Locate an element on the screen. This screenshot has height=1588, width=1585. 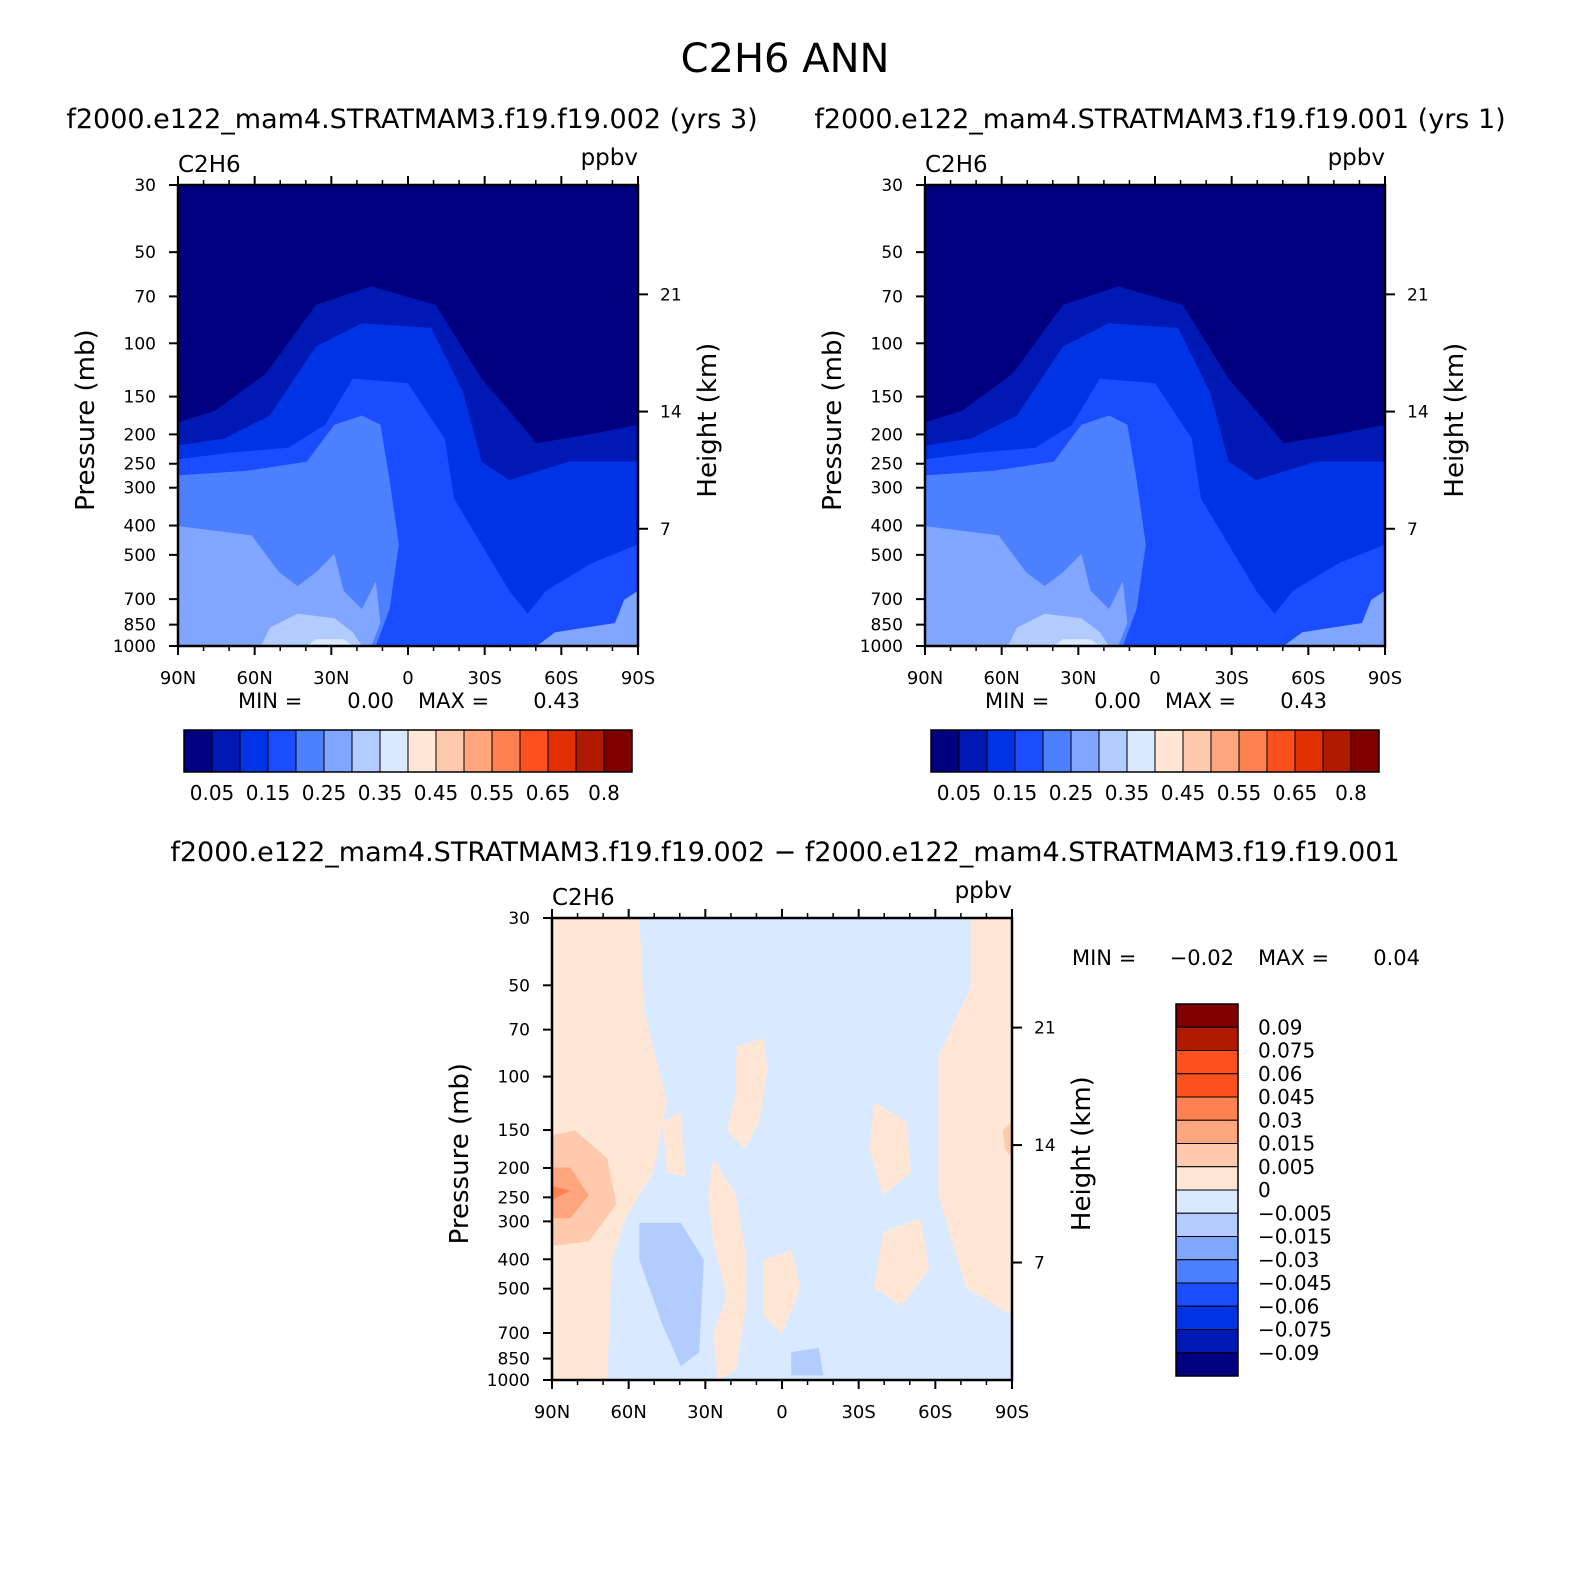
colorbar-label: −0.005 is located at coordinates (1295, 1213).